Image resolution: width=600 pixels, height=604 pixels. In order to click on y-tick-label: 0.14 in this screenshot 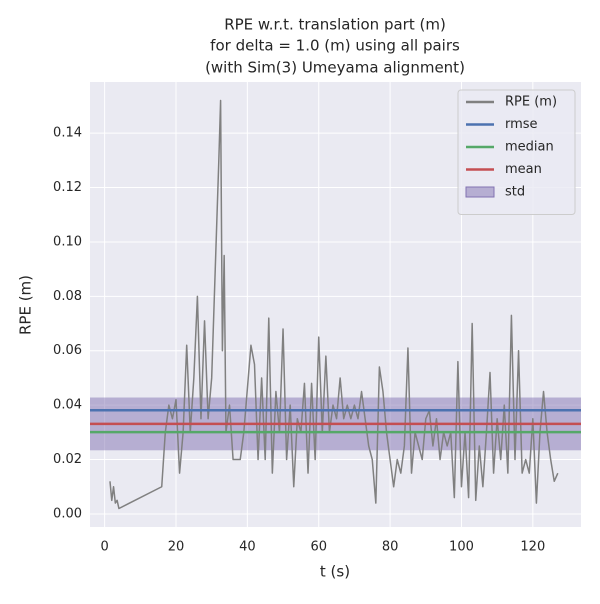, I will do `click(67, 133)`.